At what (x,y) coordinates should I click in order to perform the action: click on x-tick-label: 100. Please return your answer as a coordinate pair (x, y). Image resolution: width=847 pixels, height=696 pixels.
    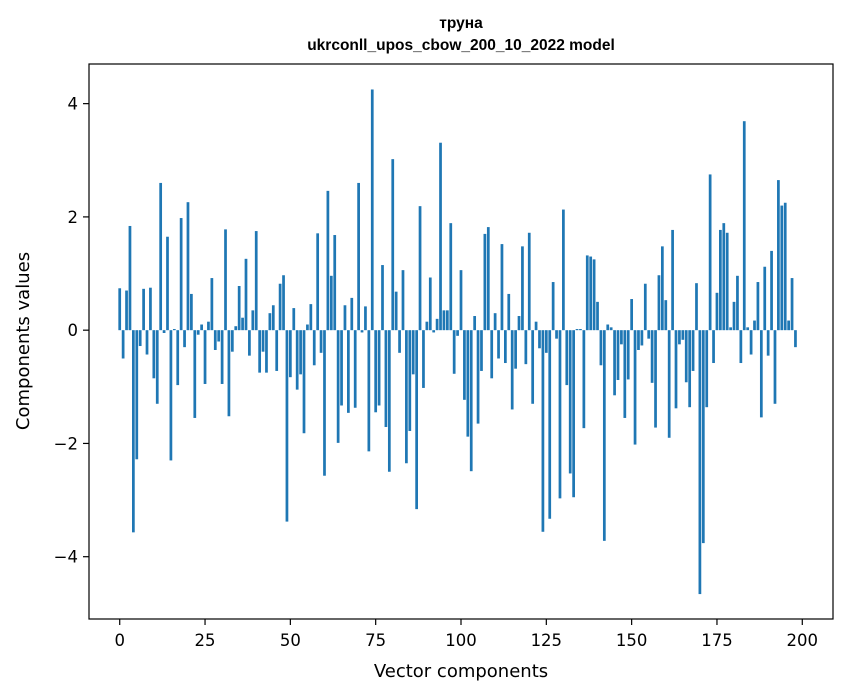
    Looking at the image, I should click on (461, 640).